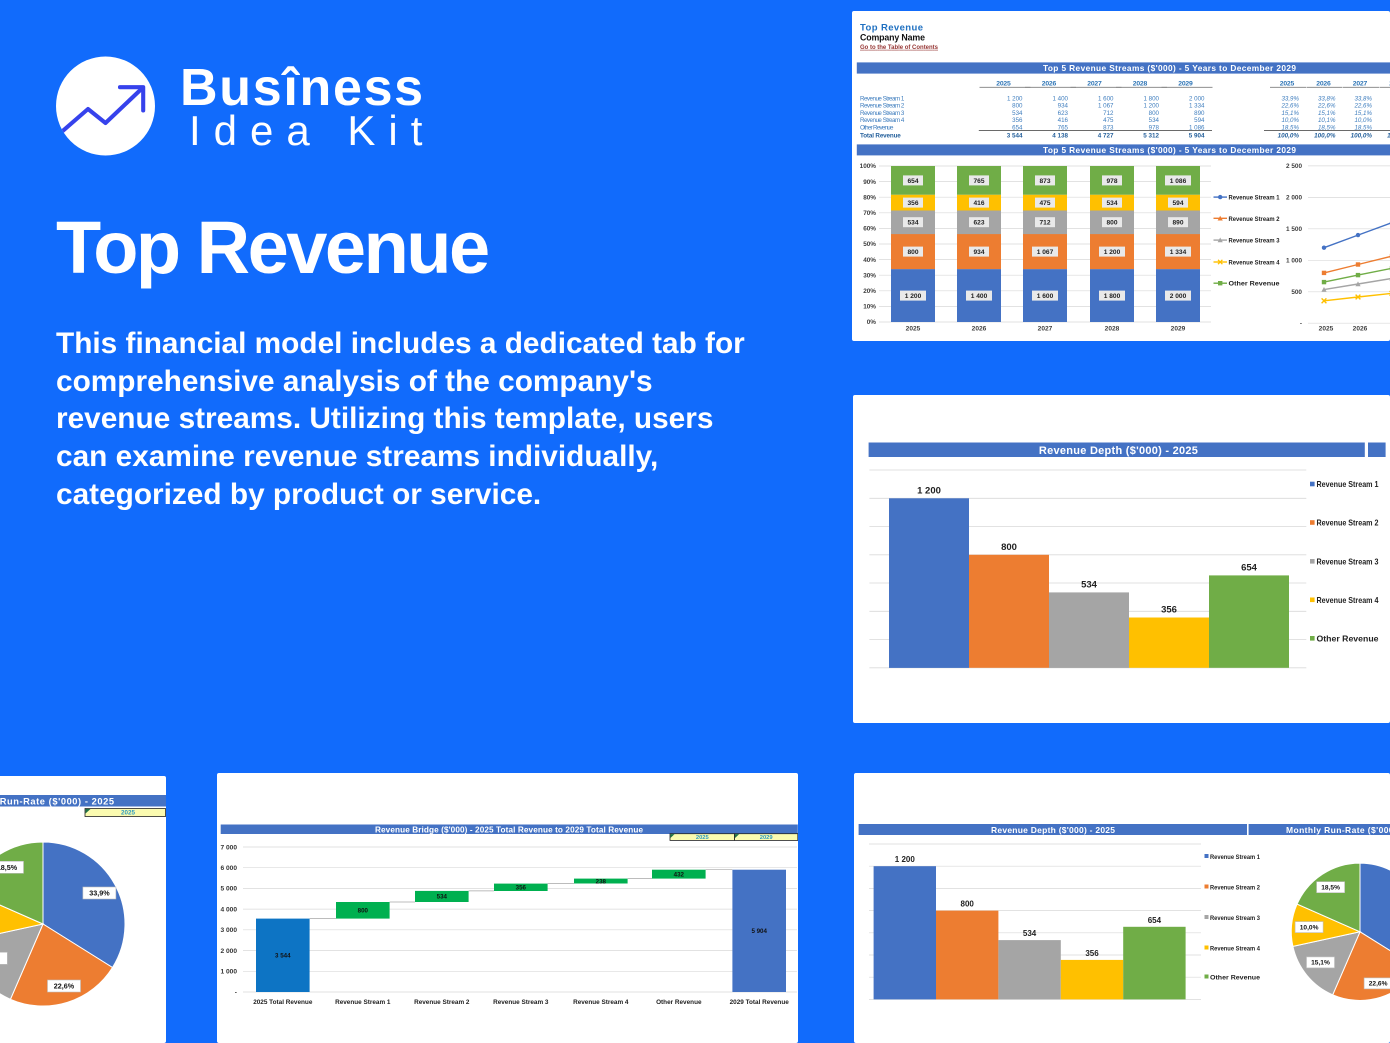 The image size is (1390, 1043). What do you see at coordinates (1061, 98) in the screenshot?
I see `svg-text: 1 400` at bounding box center [1061, 98].